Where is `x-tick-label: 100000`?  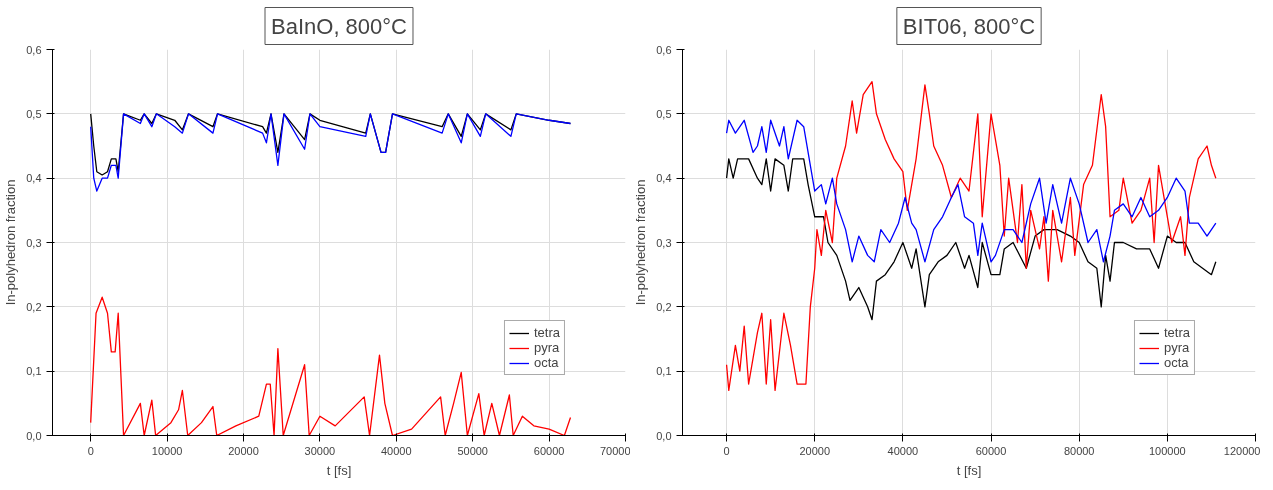
x-tick-label: 100000 is located at coordinates (1167, 450).